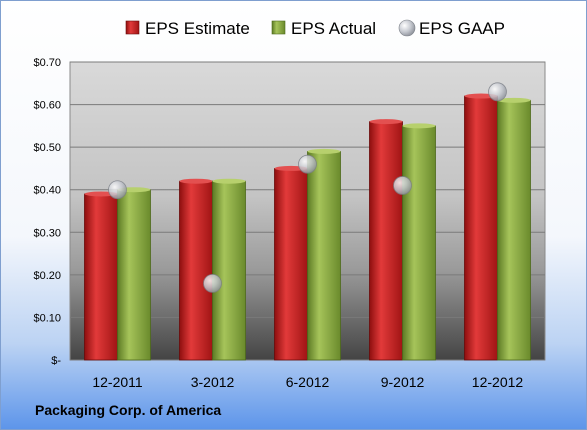 The height and width of the screenshot is (430, 587). What do you see at coordinates (47, 318) in the screenshot?
I see `y-tick-label: $0.10` at bounding box center [47, 318].